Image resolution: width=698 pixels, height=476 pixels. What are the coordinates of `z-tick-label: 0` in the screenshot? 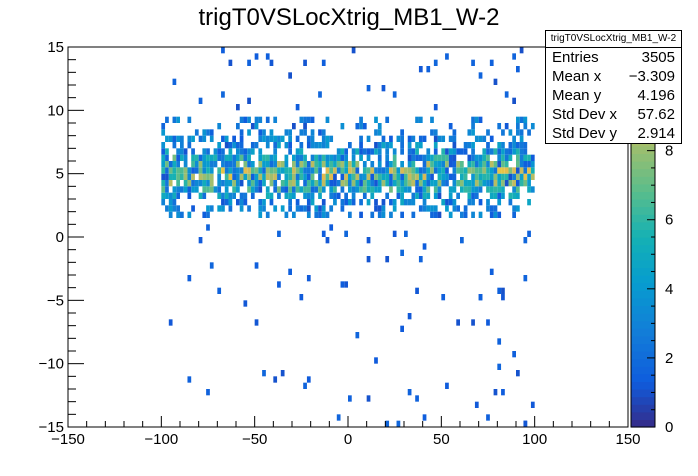 It's located at (669, 427).